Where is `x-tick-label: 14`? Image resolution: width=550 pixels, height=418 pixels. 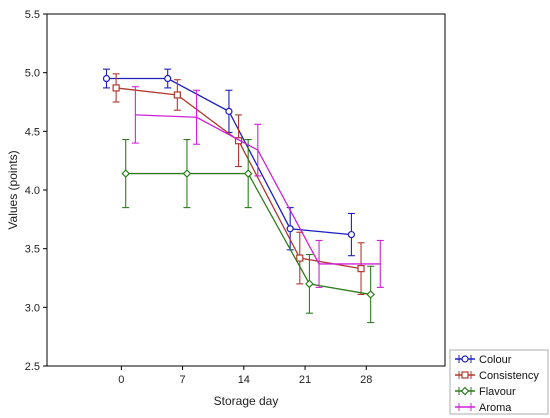 x-tick-label: 14 is located at coordinates (244, 380).